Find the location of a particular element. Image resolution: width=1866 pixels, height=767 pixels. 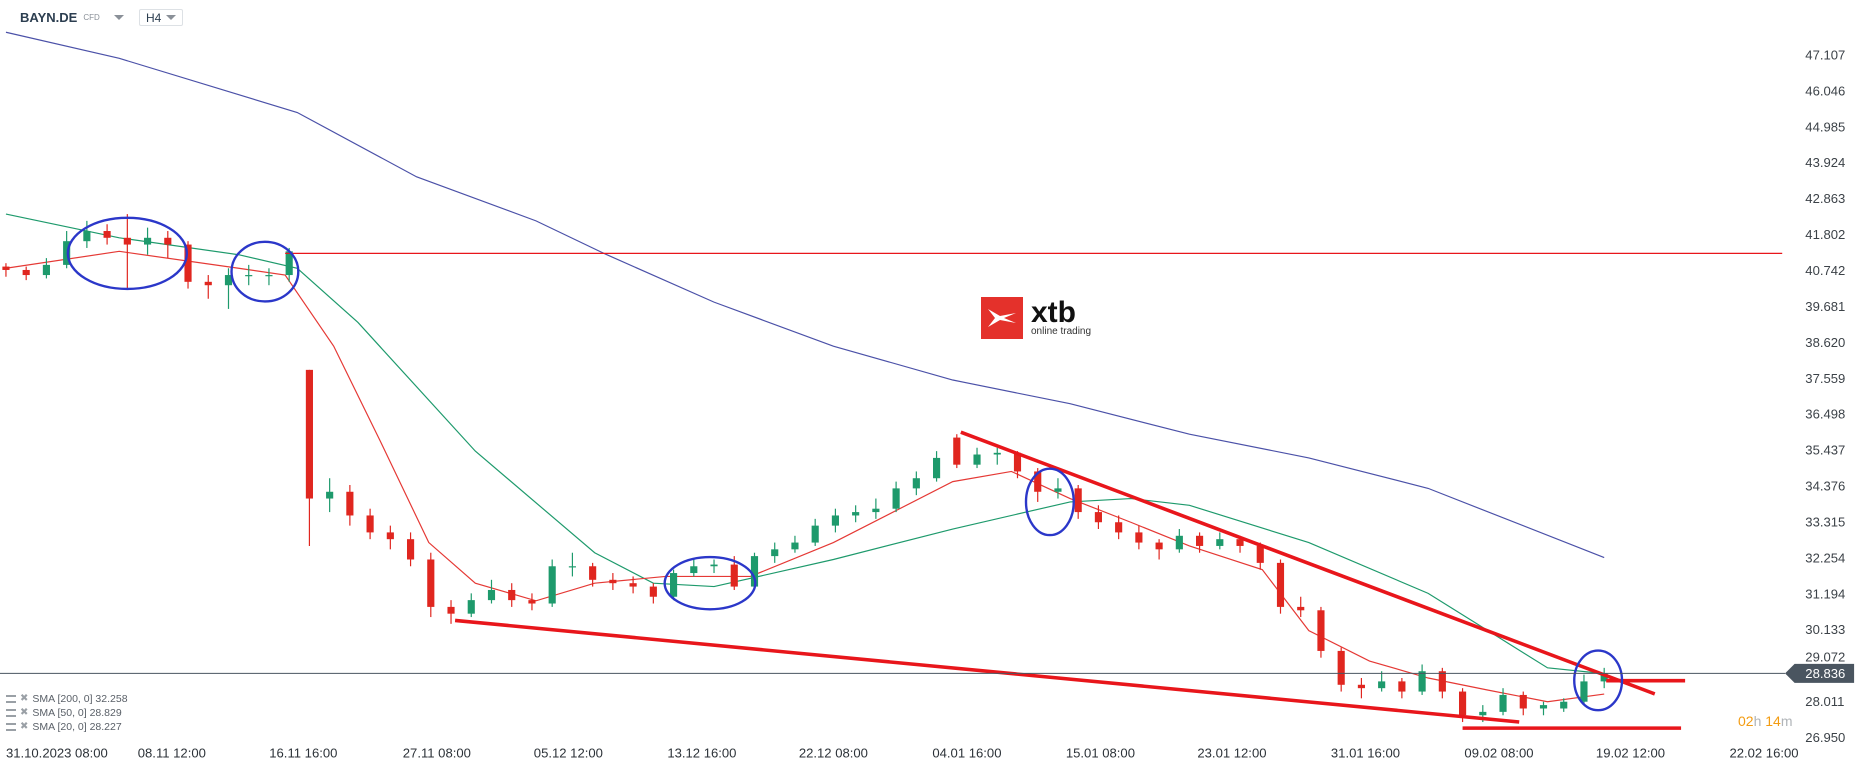

legend-item-sma200: ✖ SMA [200, 0] 32.258 is located at coordinates (67, 699).